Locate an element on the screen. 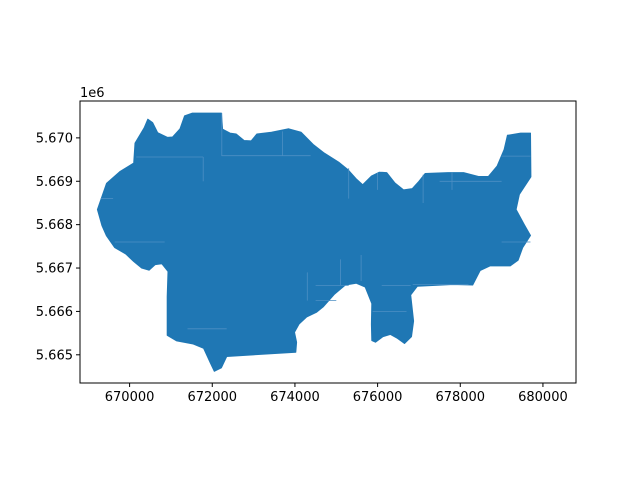 This screenshot has height=480, width=640. x-tick-label: 672000 is located at coordinates (212, 397).